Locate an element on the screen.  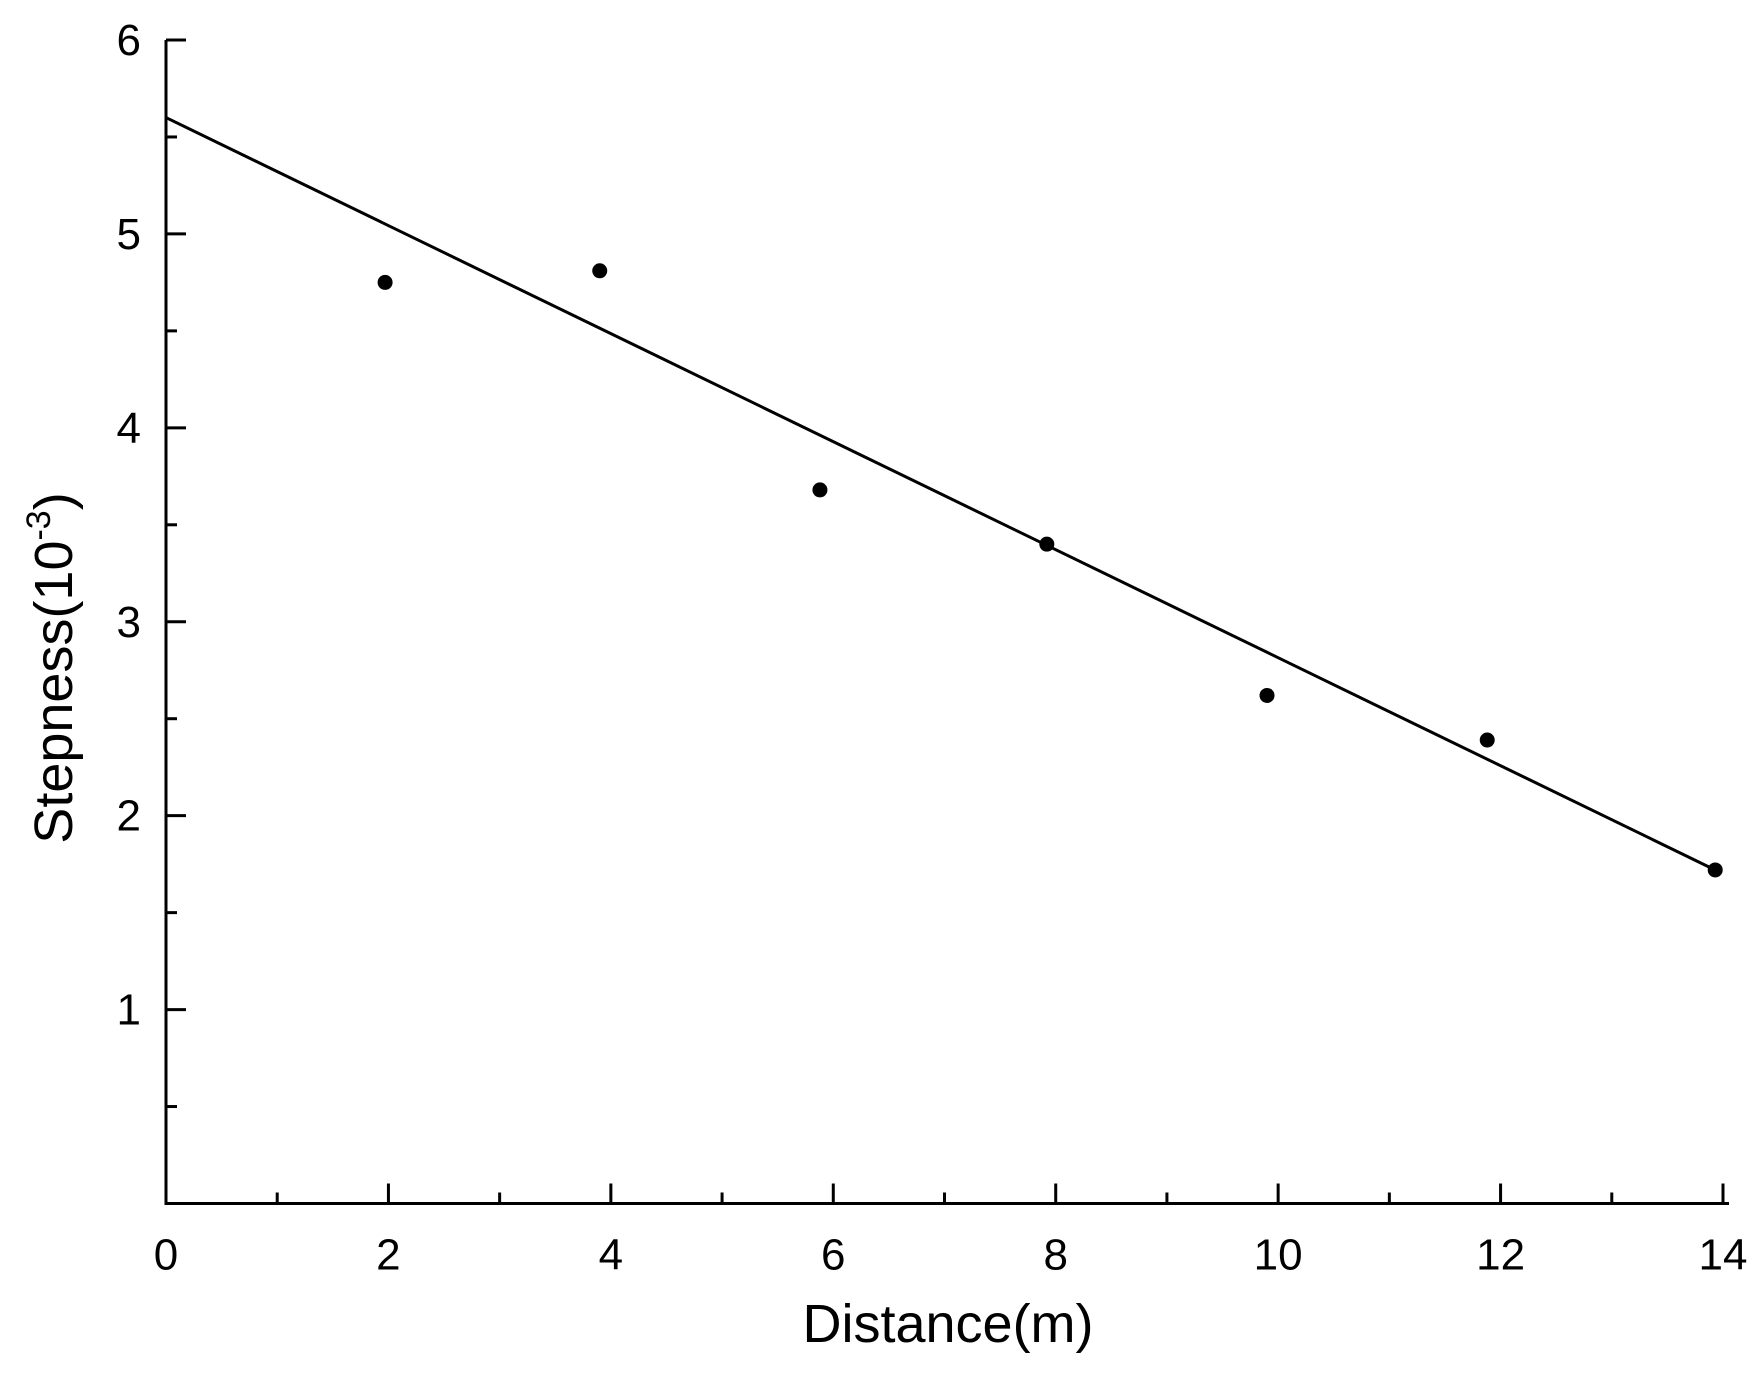
y-tick-label: 4 is located at coordinates (129, 428).